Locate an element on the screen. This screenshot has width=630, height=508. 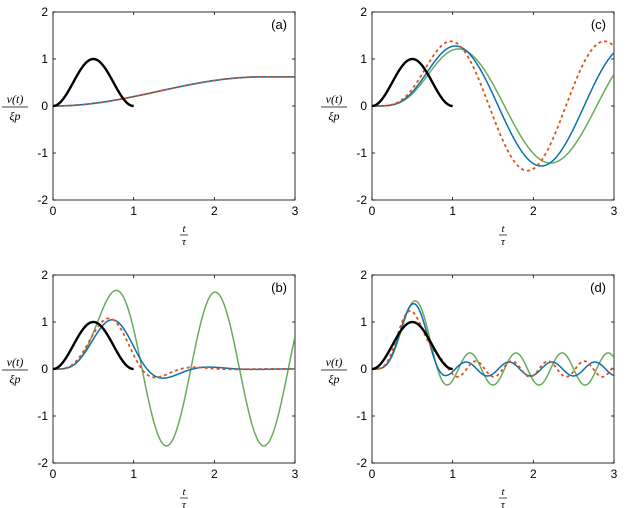
panel-label: (a) is located at coordinates (279, 24).